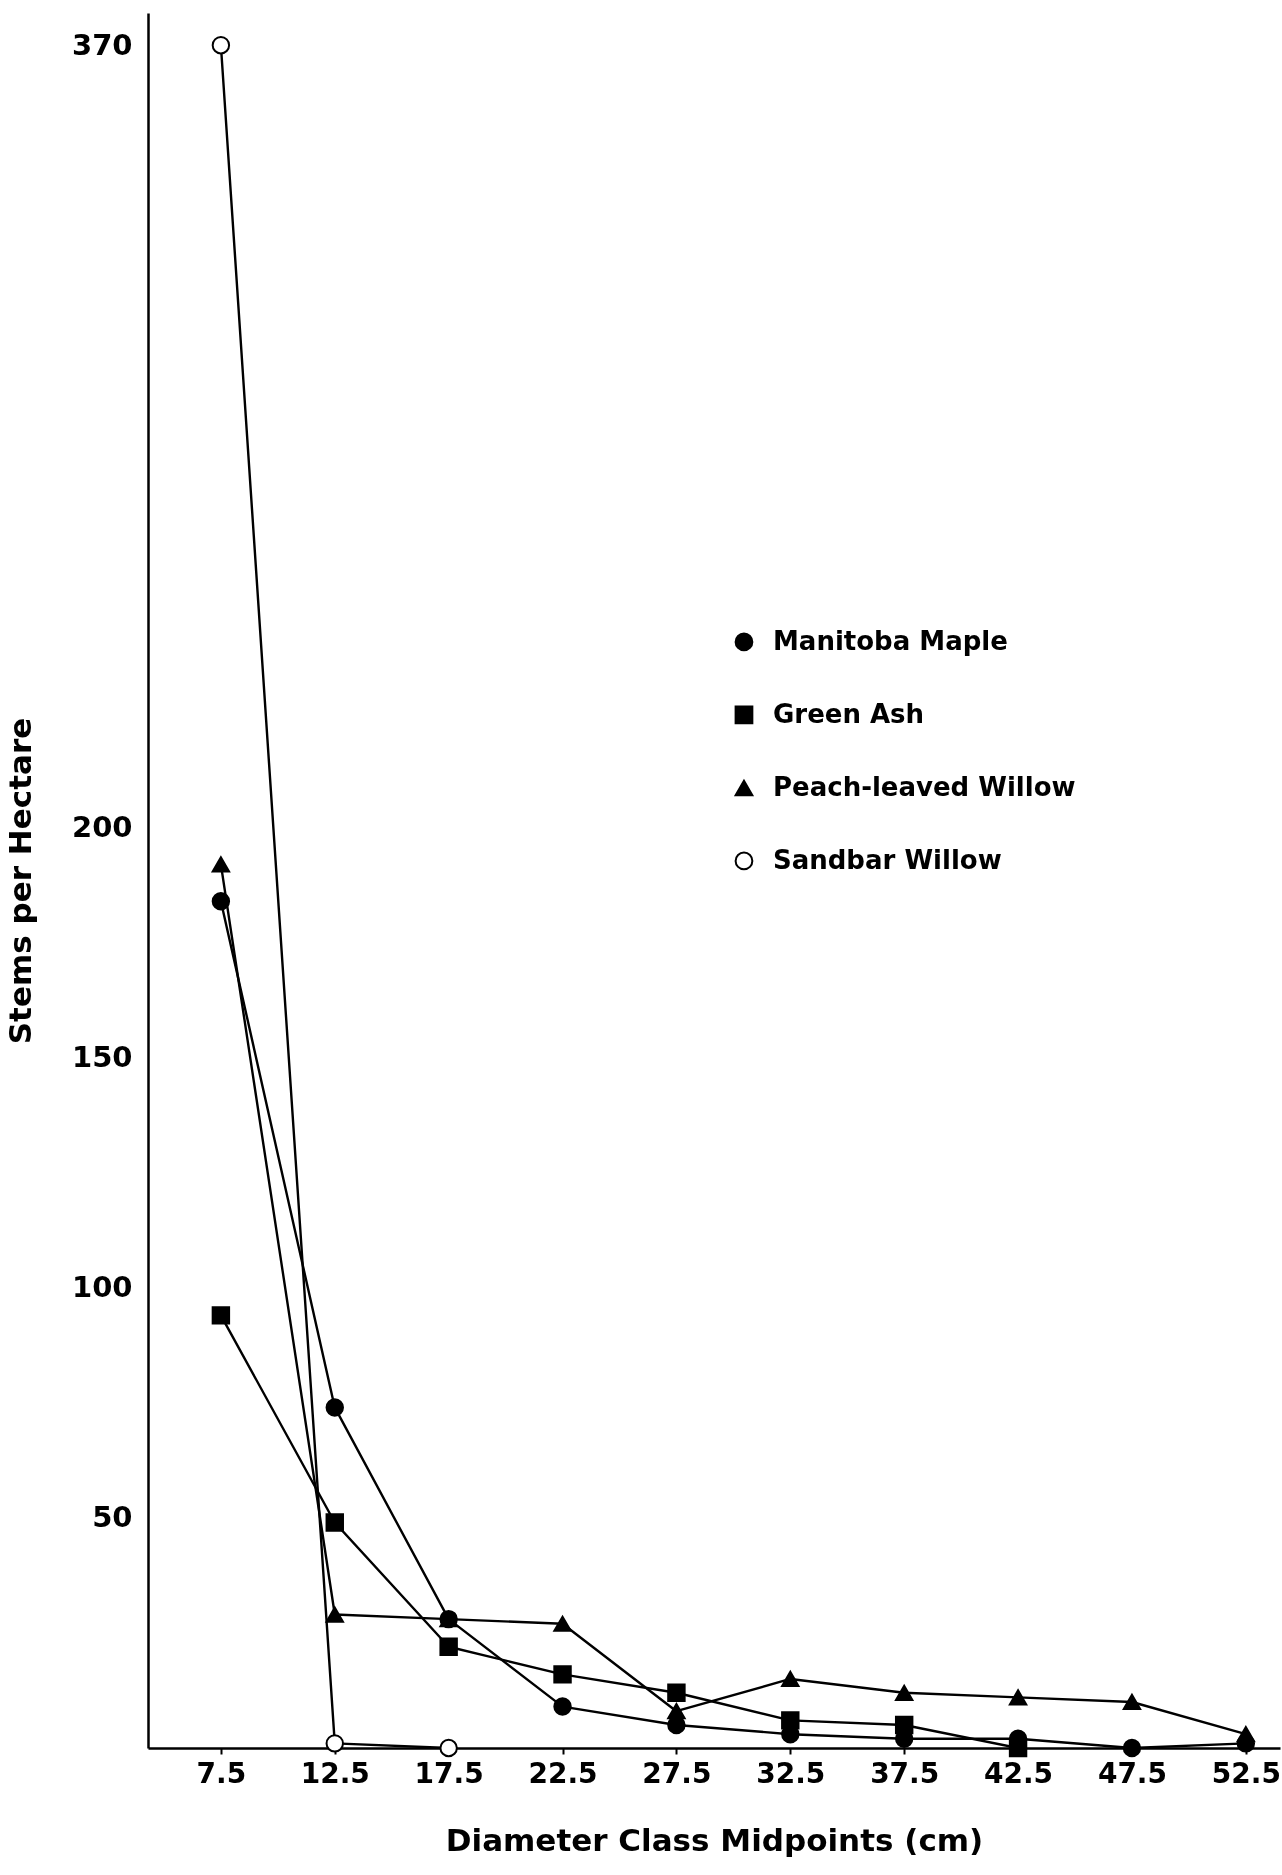 The width and height of the screenshot is (1282, 1875). What do you see at coordinates (221, 1773) in the screenshot?
I see `x-tick-label: 7.5` at bounding box center [221, 1773].